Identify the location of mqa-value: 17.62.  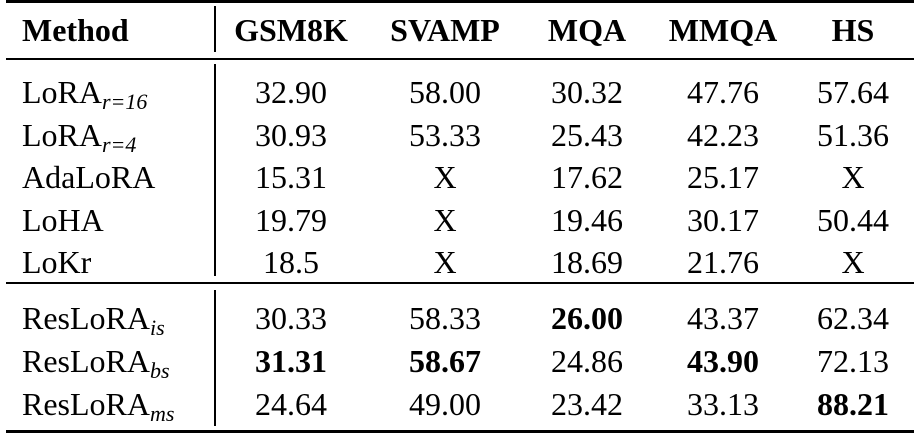
(587, 177).